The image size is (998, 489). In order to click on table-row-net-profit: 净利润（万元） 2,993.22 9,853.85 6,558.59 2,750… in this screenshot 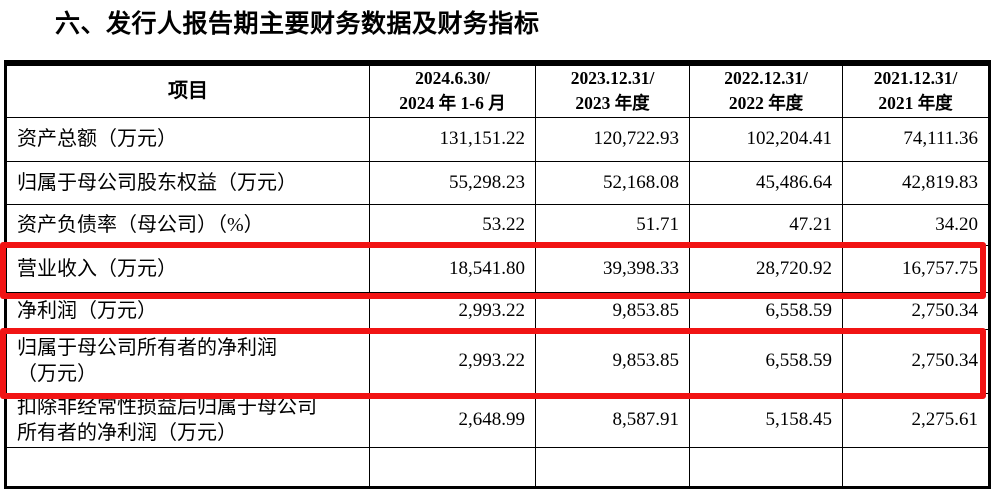, I will do `click(497, 310)`.